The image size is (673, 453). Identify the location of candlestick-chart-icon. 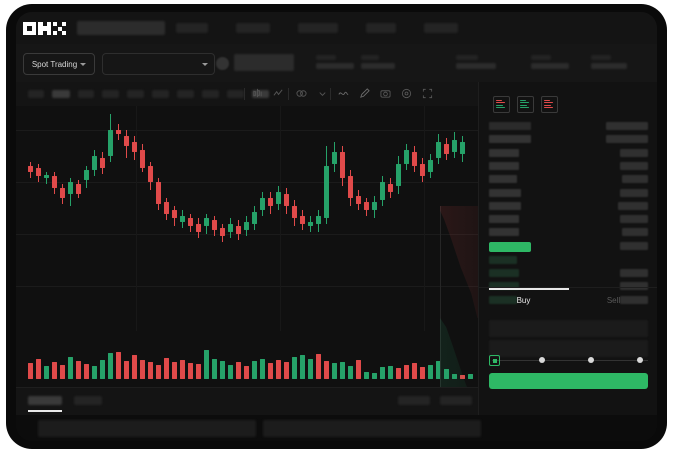
(257, 93).